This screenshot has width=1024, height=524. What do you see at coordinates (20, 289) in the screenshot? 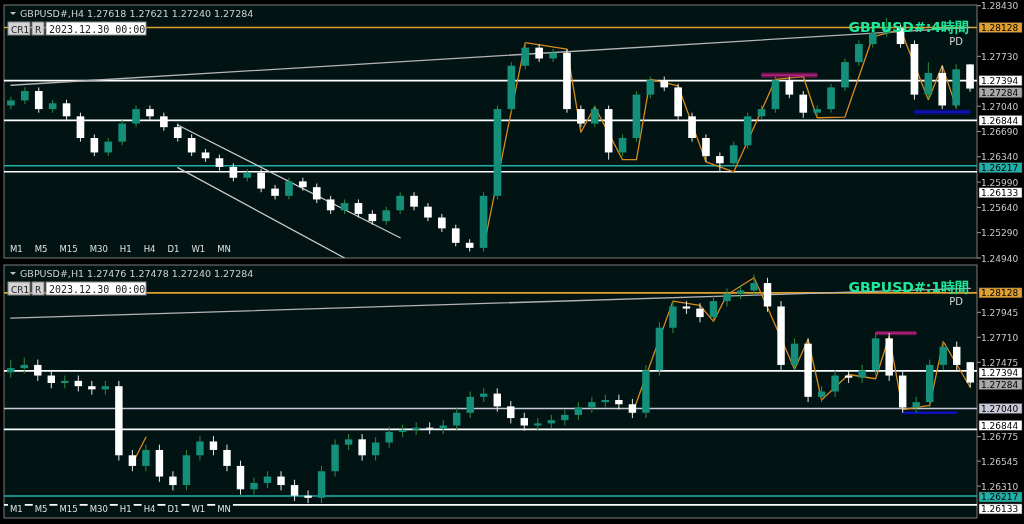
I see `annotation: CR1` at bounding box center [20, 289].